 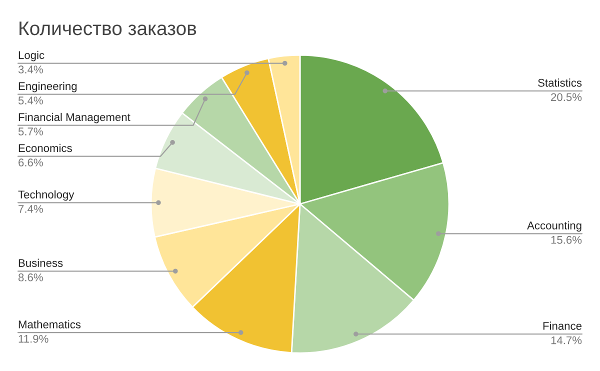 I want to click on slice-label: Financial Management, so click(x=74, y=118).